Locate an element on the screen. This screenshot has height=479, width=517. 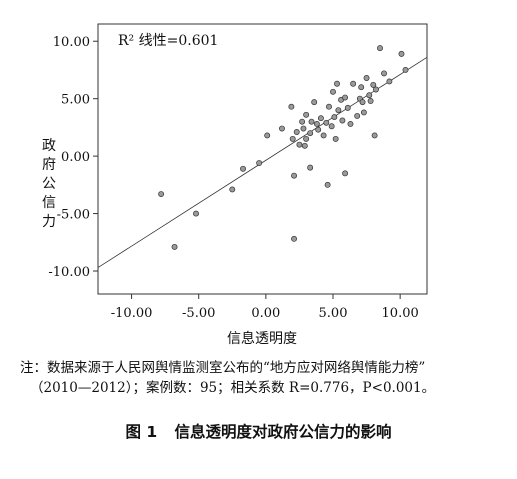
y-axis-label-char: 公 is located at coordinates (49, 184).